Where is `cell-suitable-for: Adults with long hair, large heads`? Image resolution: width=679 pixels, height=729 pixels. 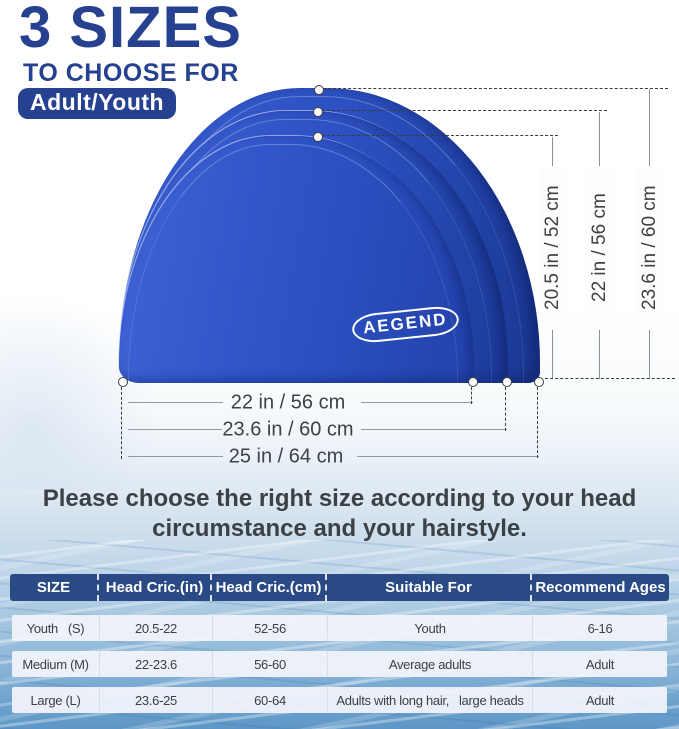
cell-suitable-for: Adults with long hair, large heads is located at coordinates (429, 700).